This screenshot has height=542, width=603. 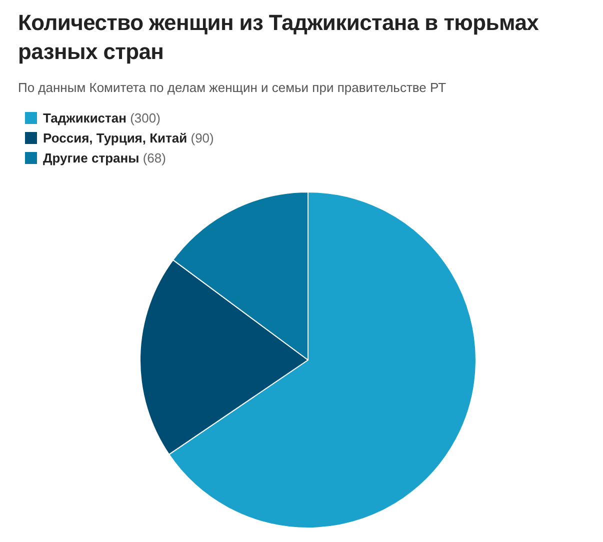 What do you see at coordinates (84, 118) in the screenshot?
I see `legend-label: Таджикистан` at bounding box center [84, 118].